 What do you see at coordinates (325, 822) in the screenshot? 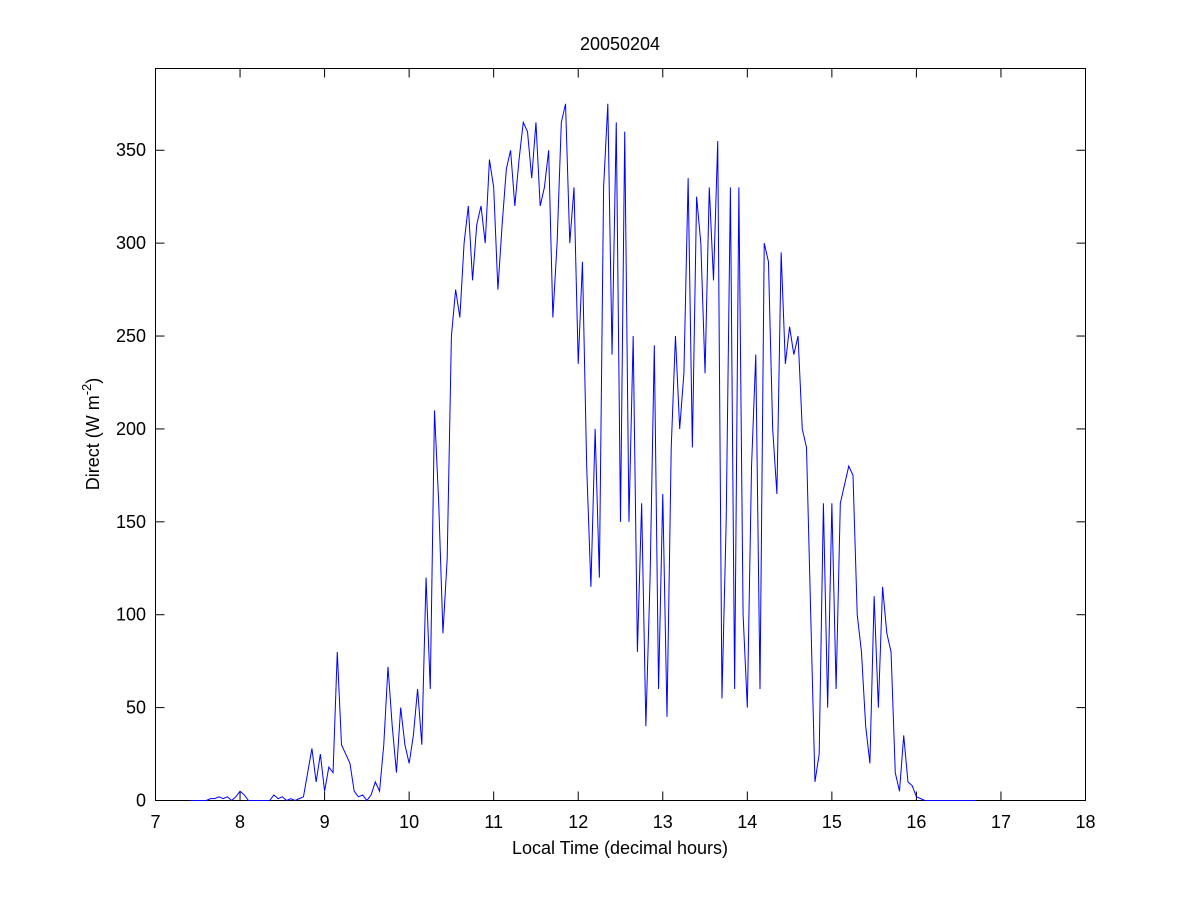
I see `x-tick-label: 9` at bounding box center [325, 822].